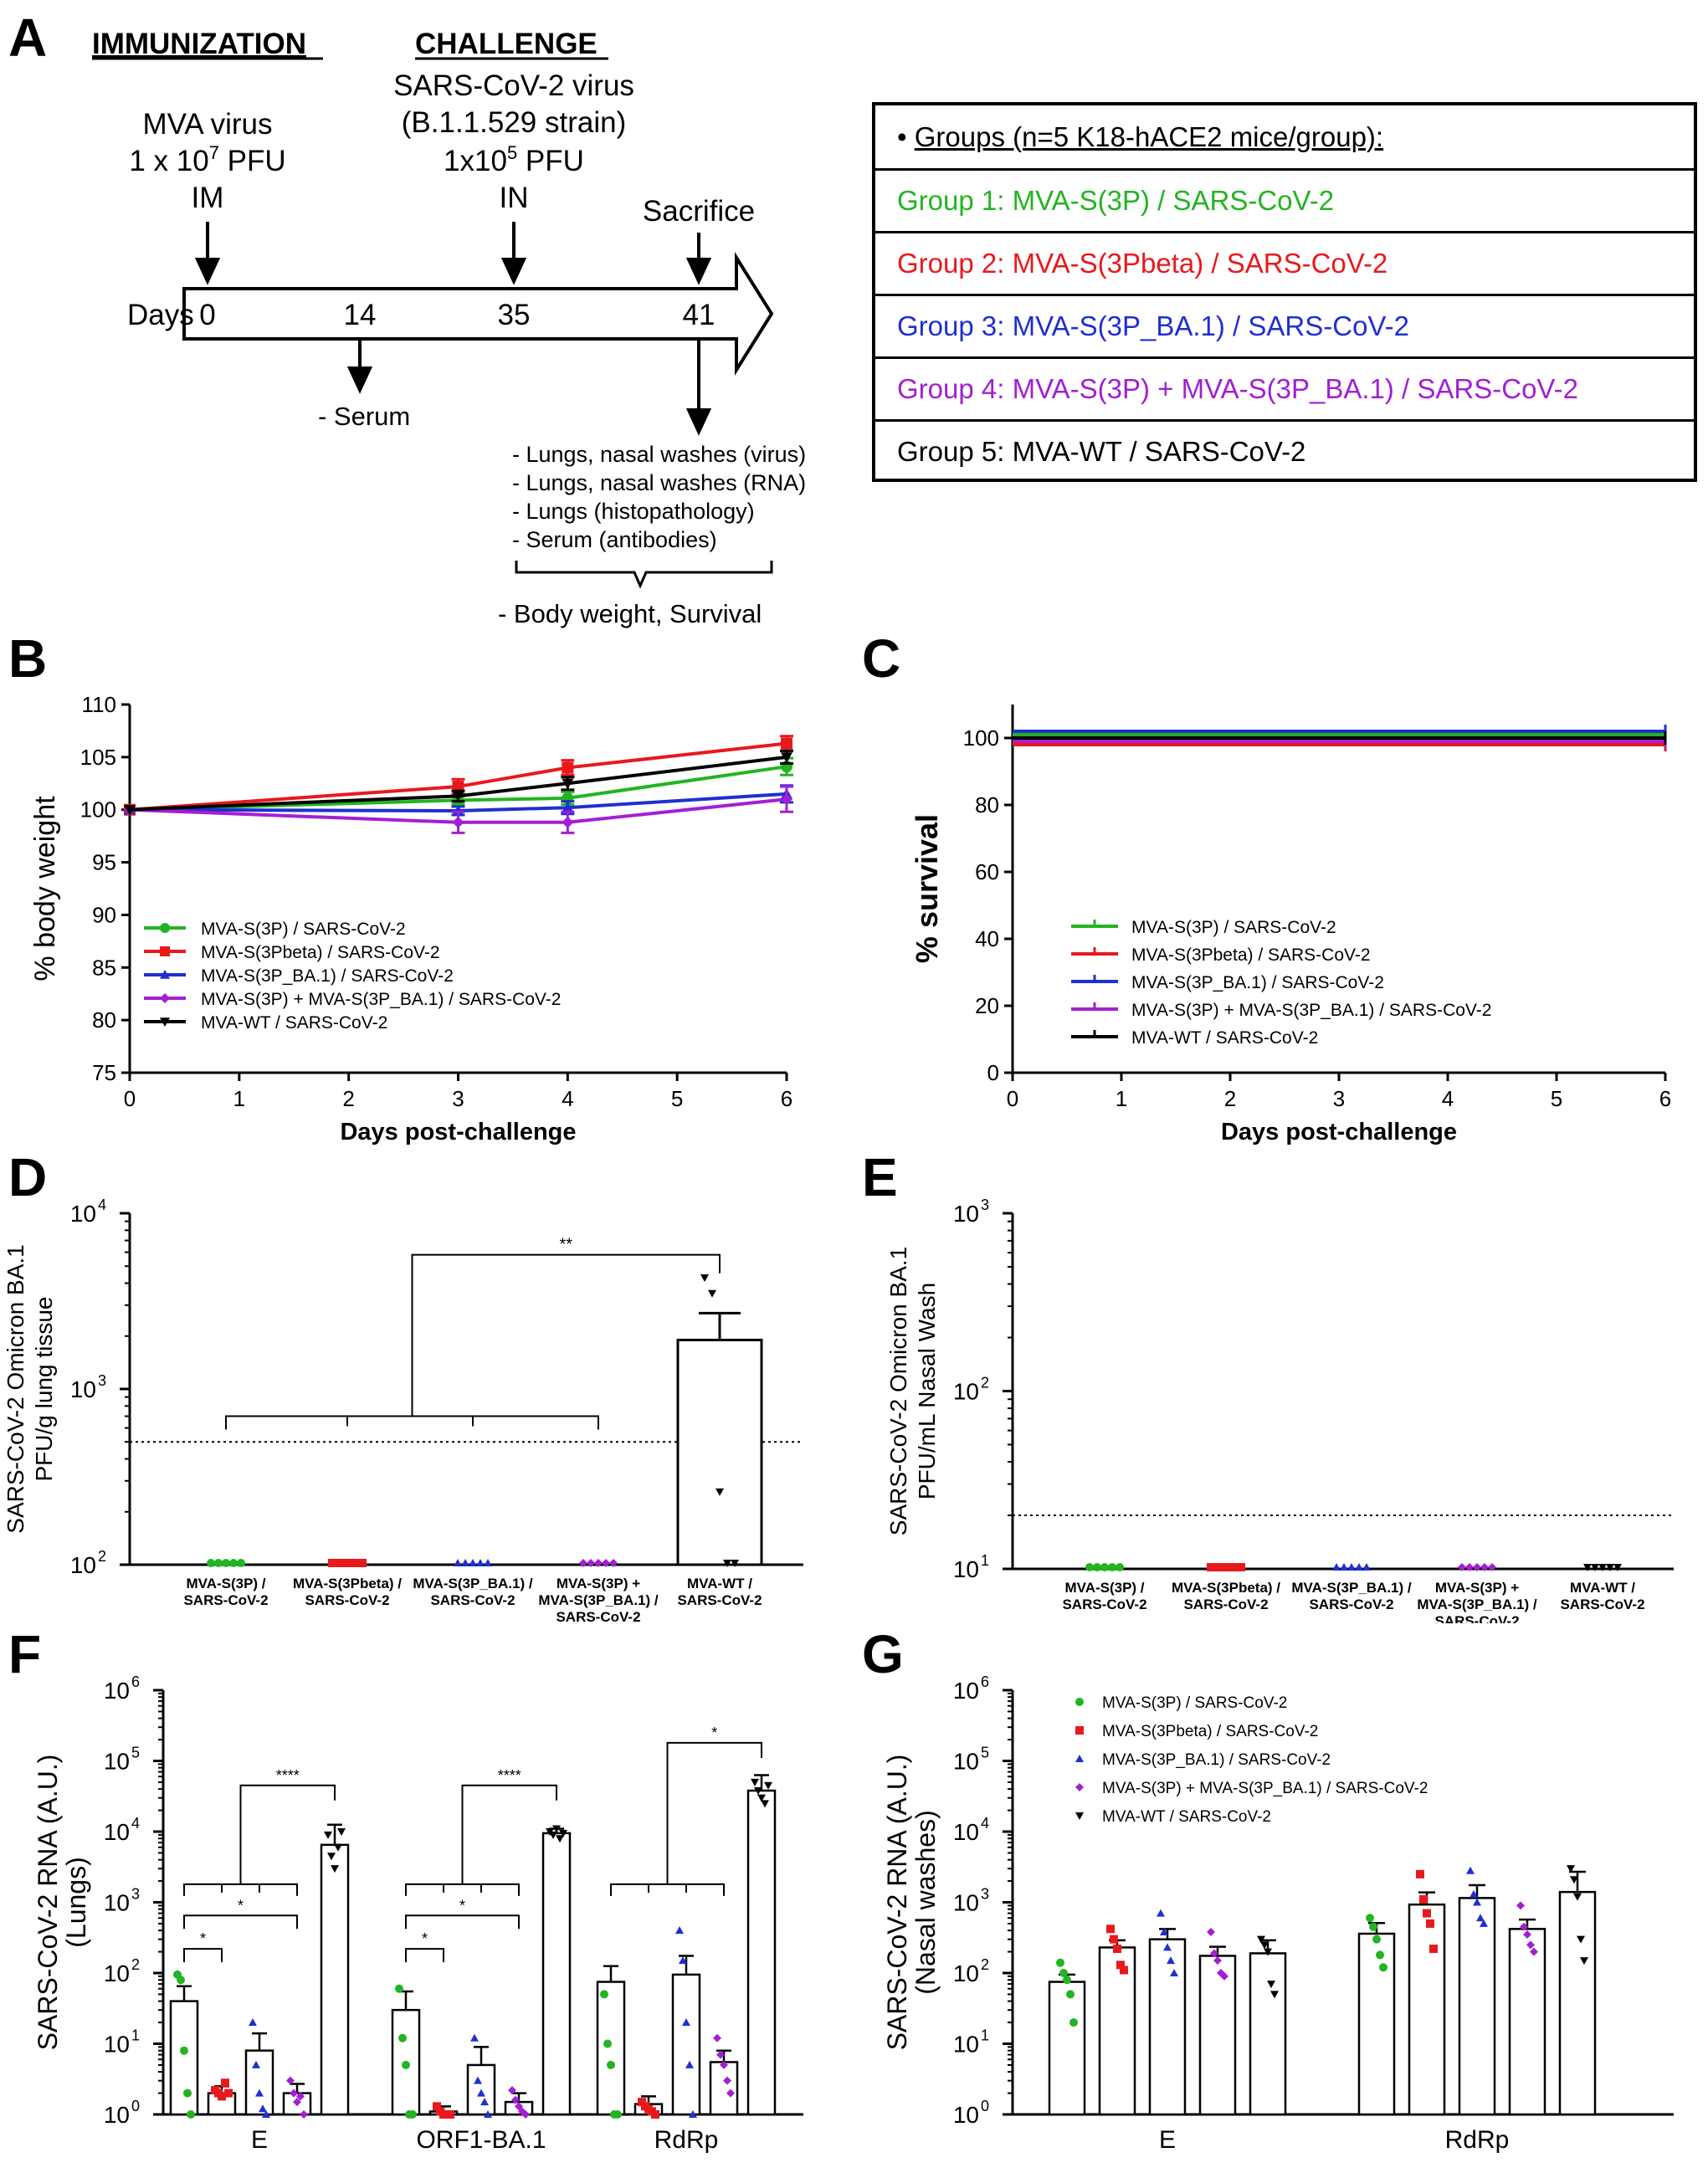 This screenshot has height=2173, width=1708. I want to click on legend-marker, so click(165, 928).